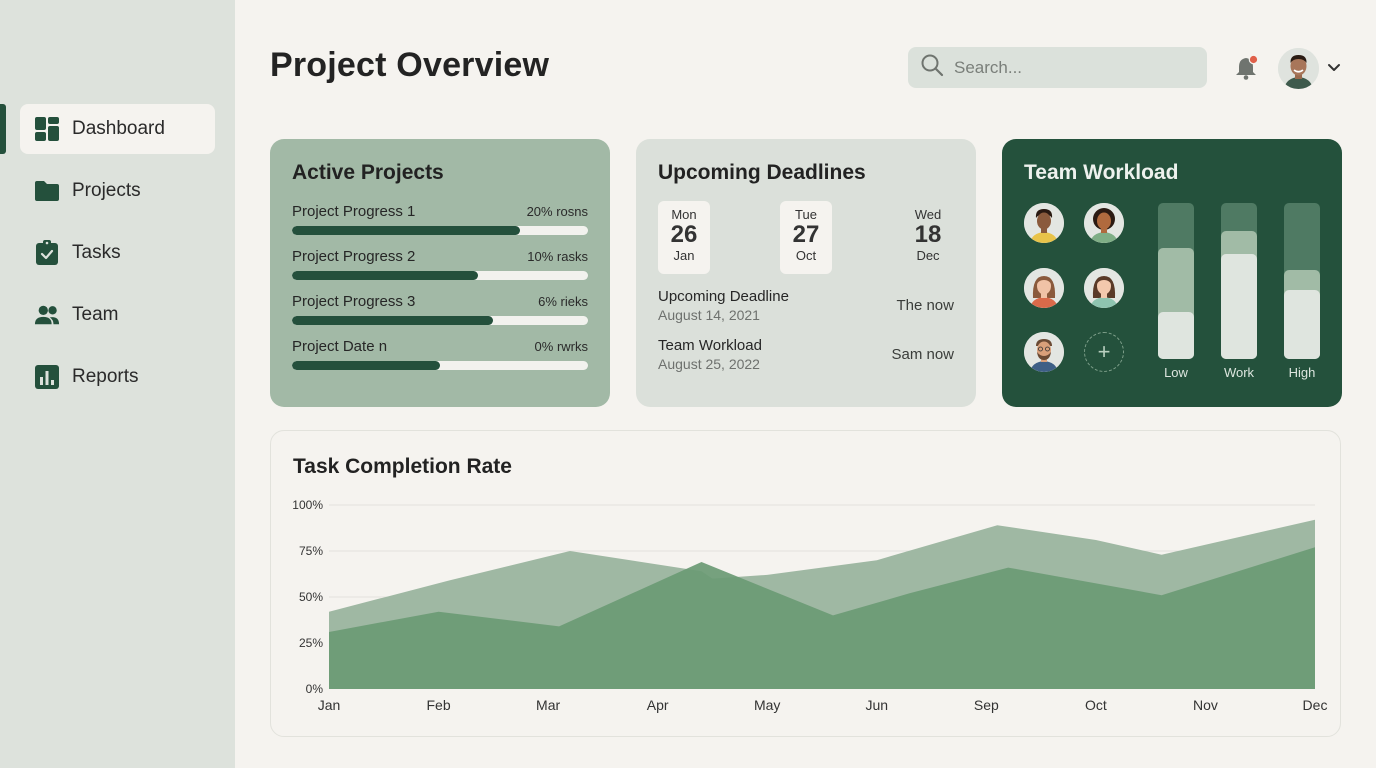 This screenshot has width=1376, height=768. Describe the element at coordinates (548, 705) in the screenshot. I see `svg-text: Mar` at that location.